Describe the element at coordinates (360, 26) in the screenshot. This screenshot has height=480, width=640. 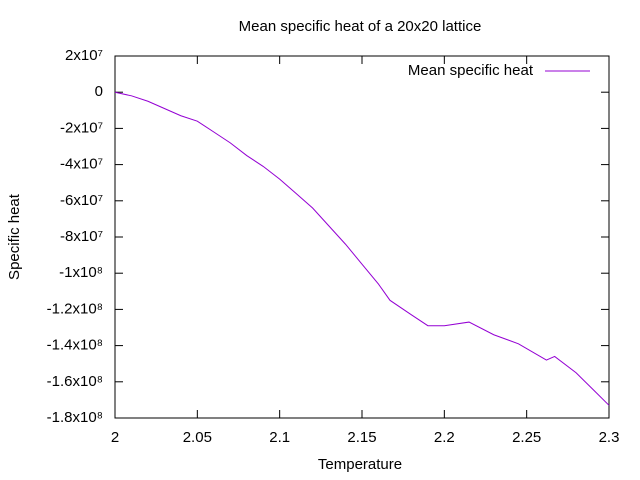
I see `chart-title: Mean specific heat of a 20x20 lattice` at that location.